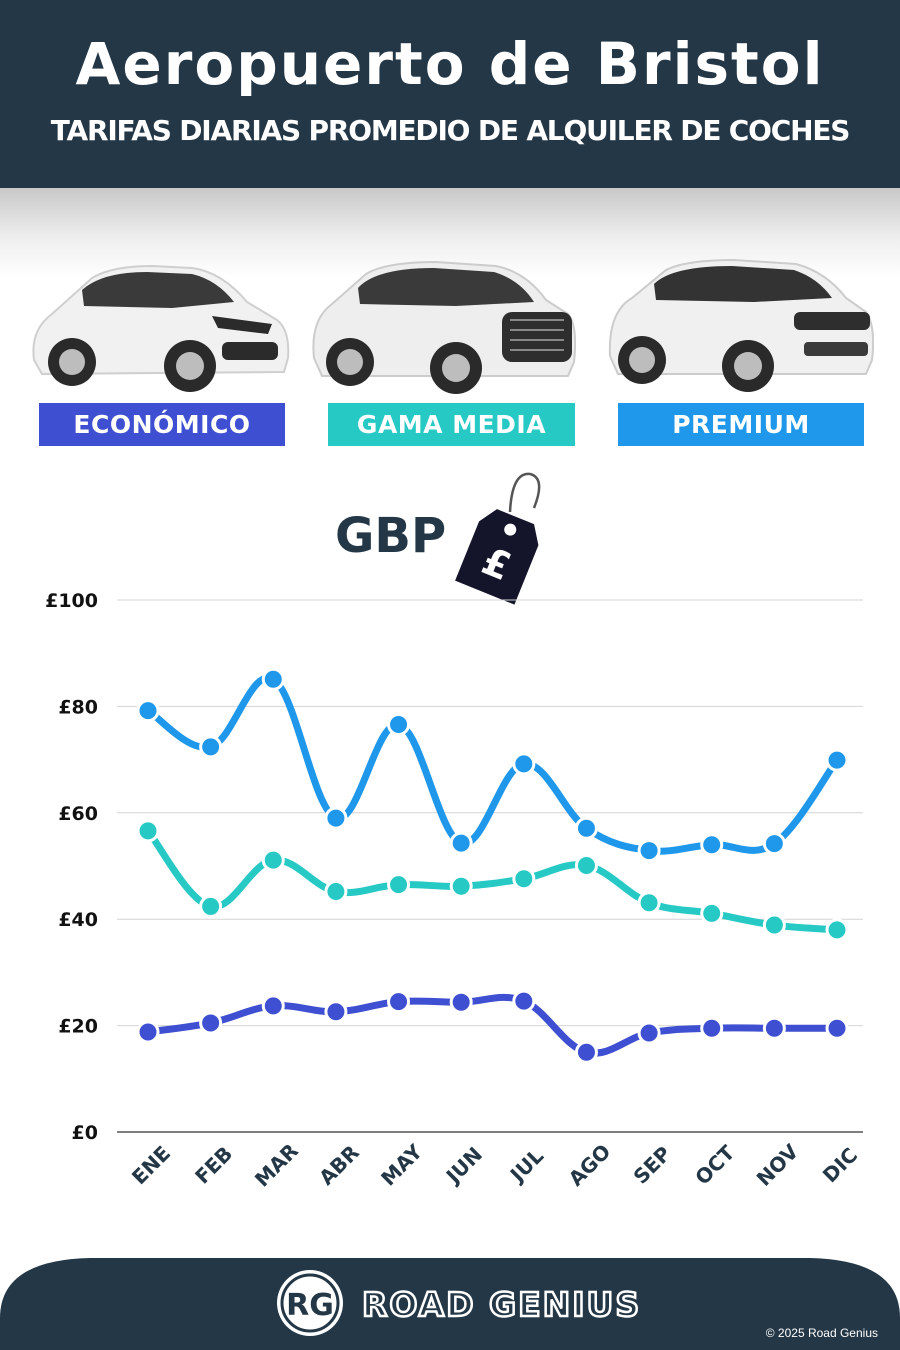  I want to click on midsize-suv-image, so click(444, 327).